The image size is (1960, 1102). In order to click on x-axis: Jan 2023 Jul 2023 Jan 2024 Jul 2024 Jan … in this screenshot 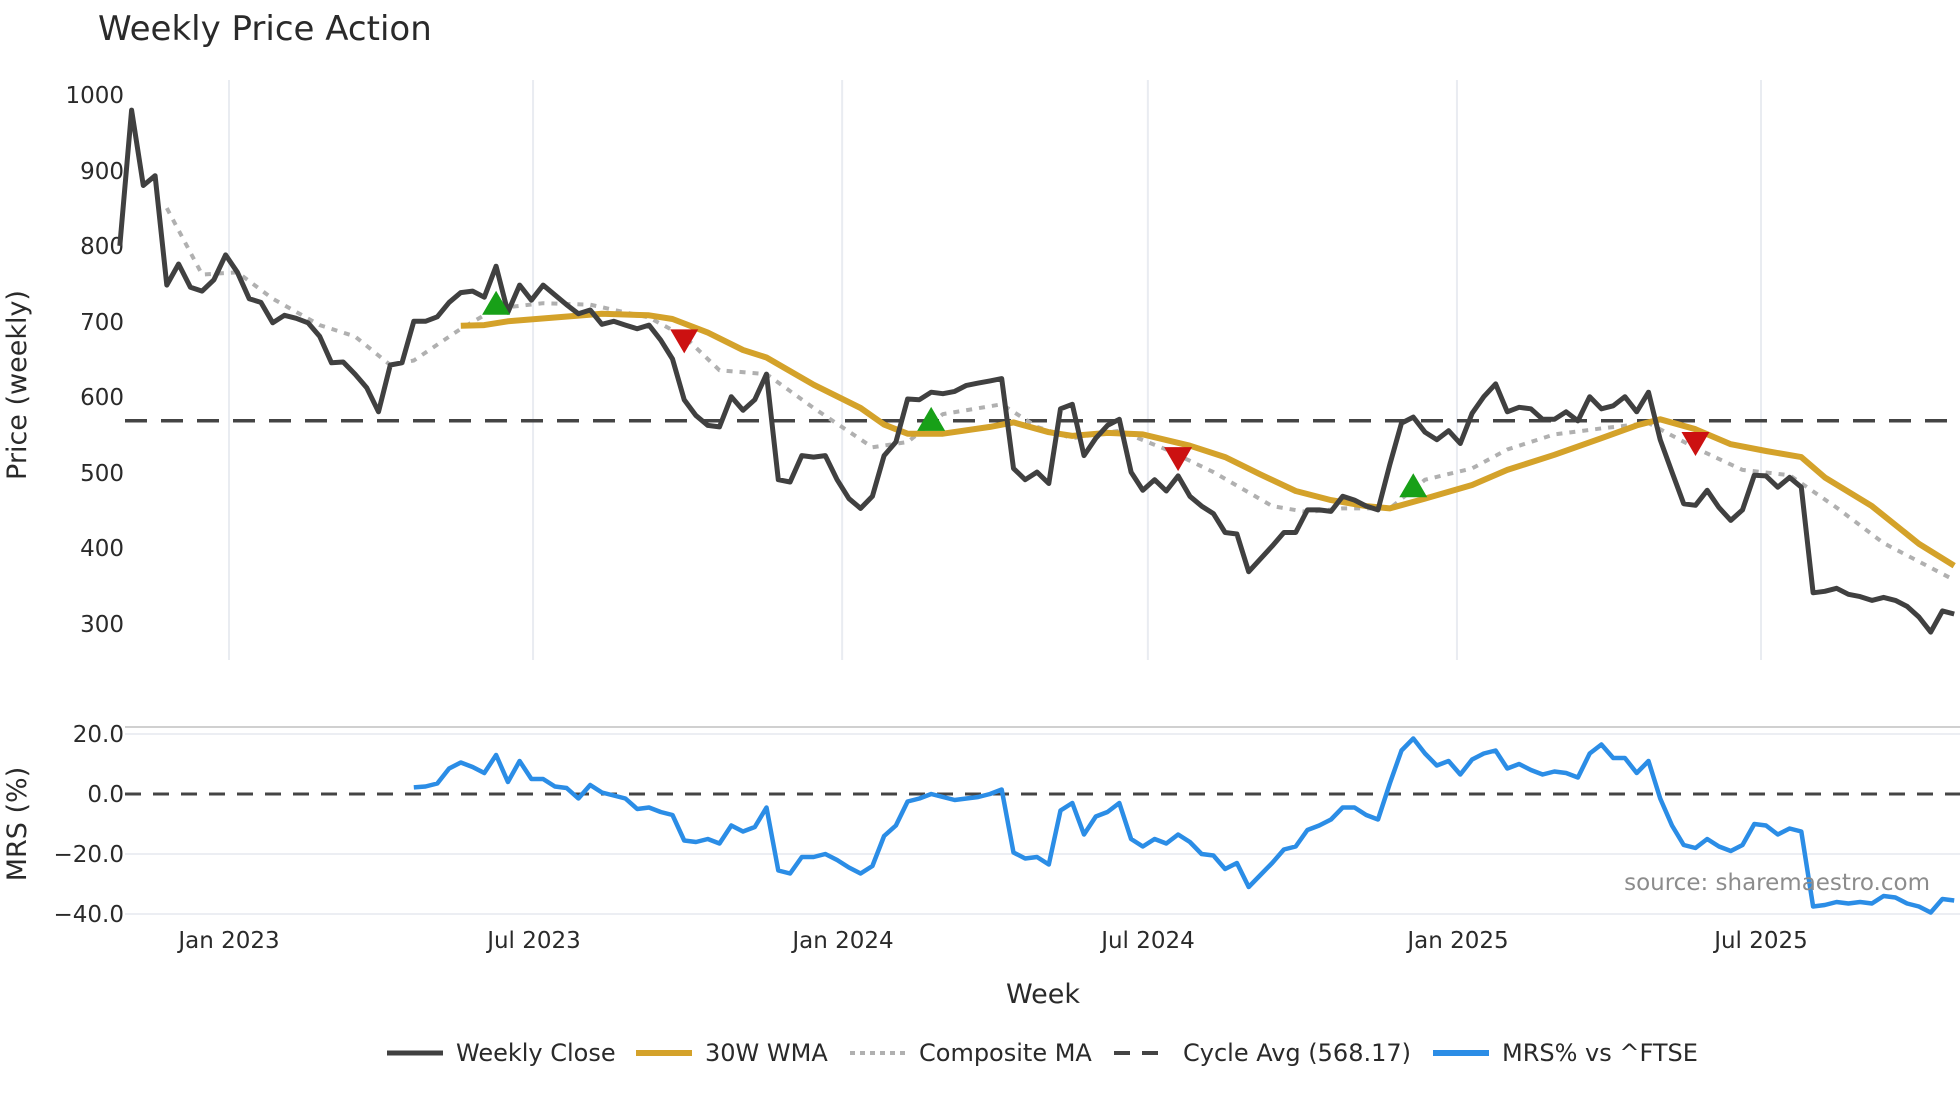, I will do `click(991, 941)`.